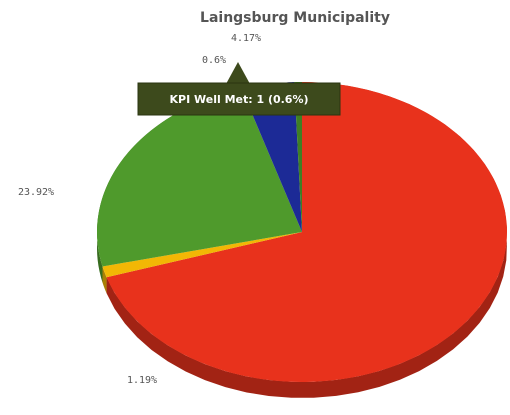  Describe the element at coordinates (295, 18) in the screenshot. I see `chart-title: Laingsburg Municipality` at that location.